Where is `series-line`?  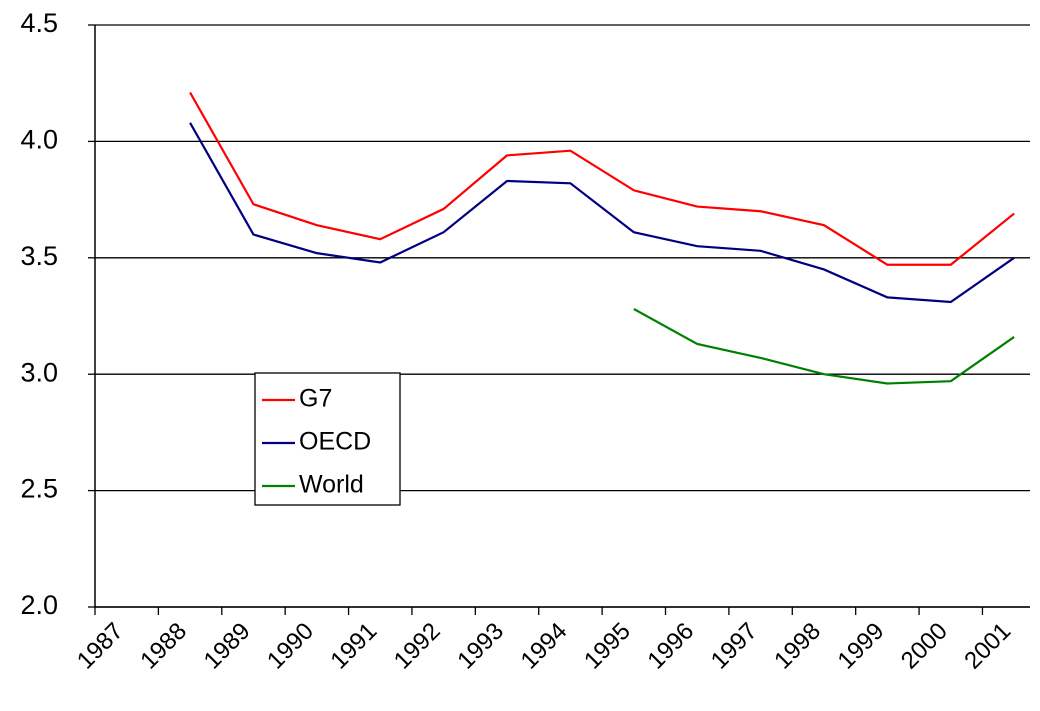 series-line is located at coordinates (824, 346).